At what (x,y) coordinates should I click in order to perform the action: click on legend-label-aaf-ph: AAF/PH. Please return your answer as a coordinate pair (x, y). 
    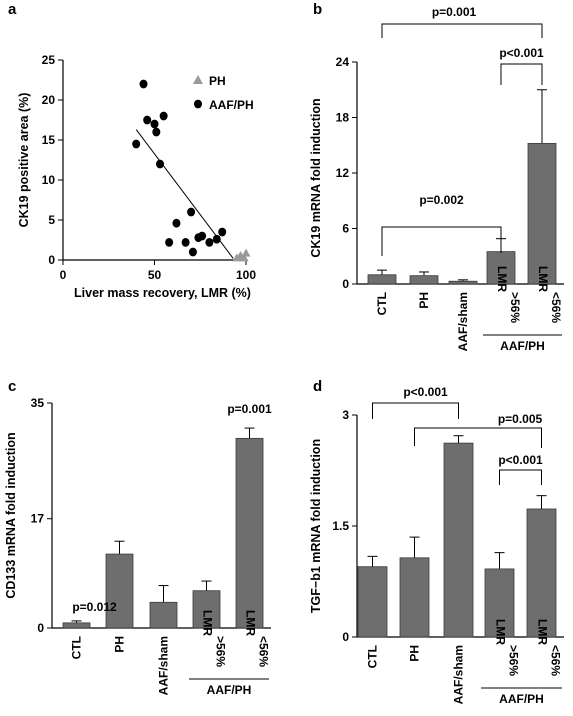
    Looking at the image, I should click on (231, 105).